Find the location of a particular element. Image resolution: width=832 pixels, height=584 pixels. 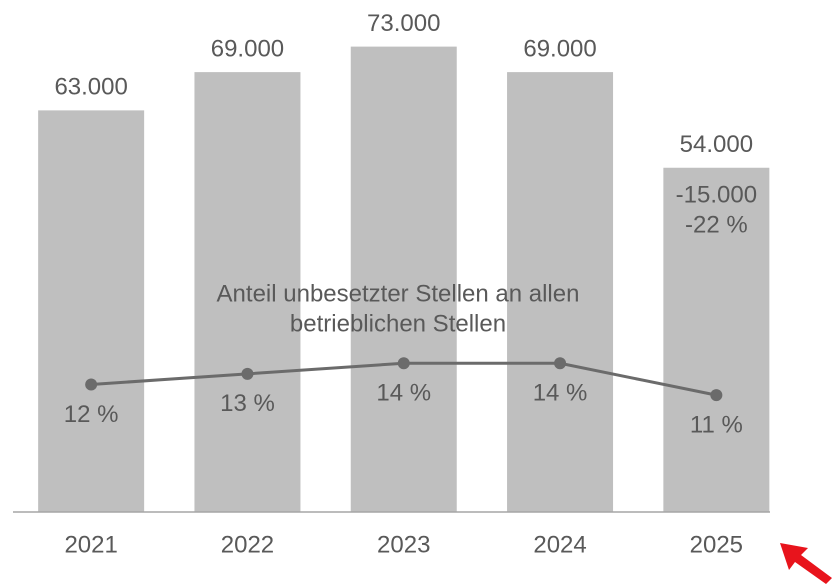

bar-value-label: 73.000 is located at coordinates (403, 23).